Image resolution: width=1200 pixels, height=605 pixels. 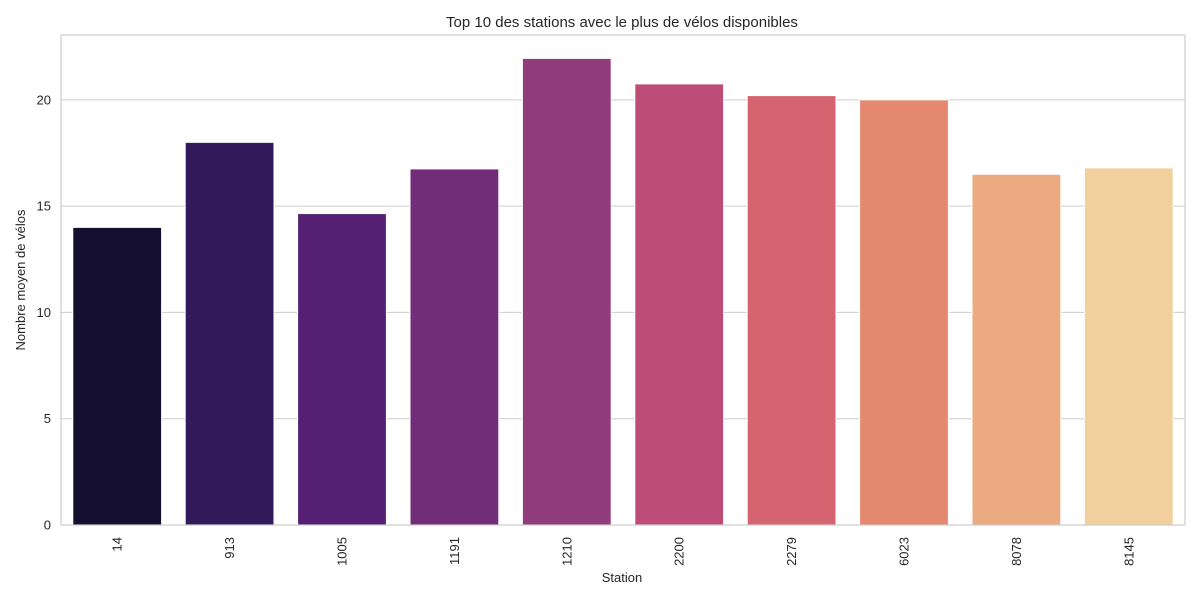 What do you see at coordinates (566, 551) in the screenshot?
I see `x-tick-label: 1210` at bounding box center [566, 551].